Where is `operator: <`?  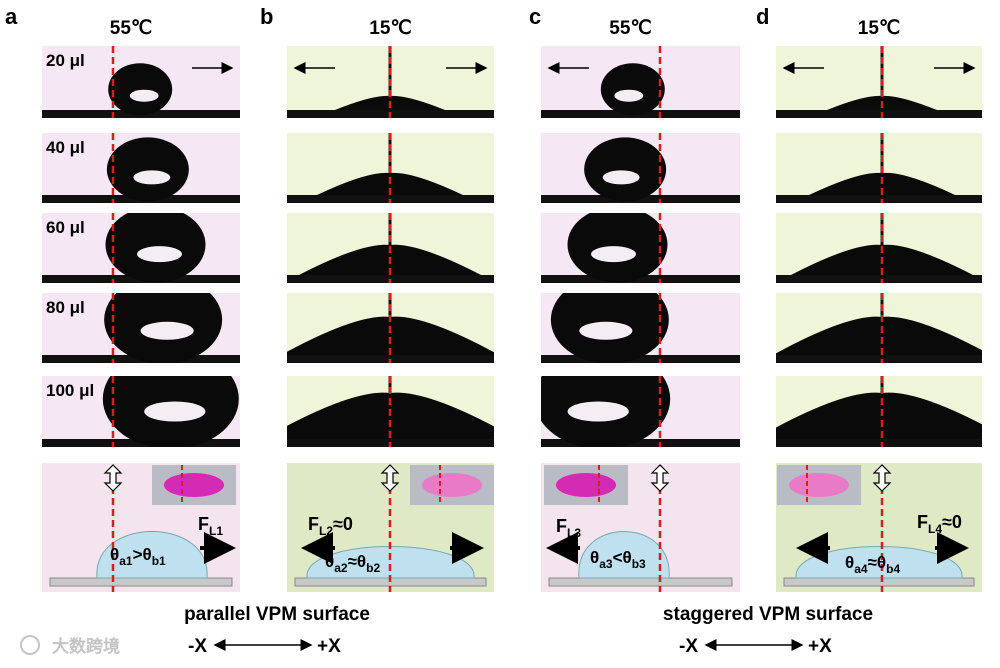 operator: < is located at coordinates (618, 557).